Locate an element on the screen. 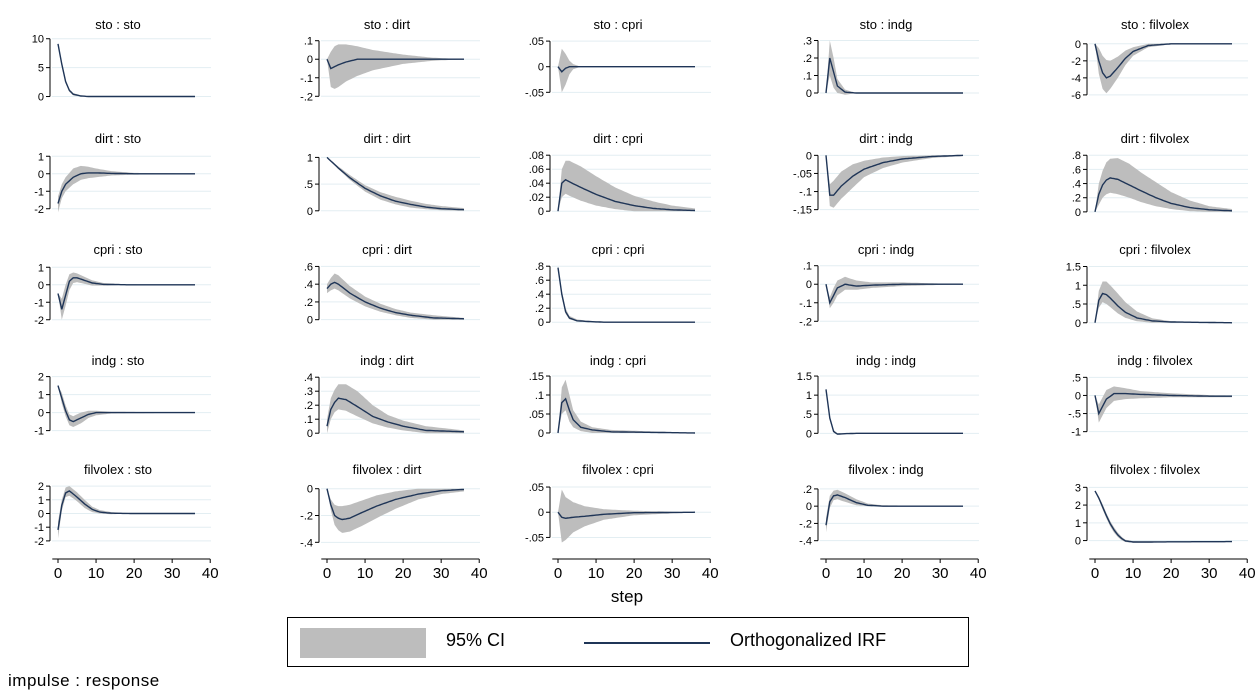  x-axis-title: step is located at coordinates (627, 596).